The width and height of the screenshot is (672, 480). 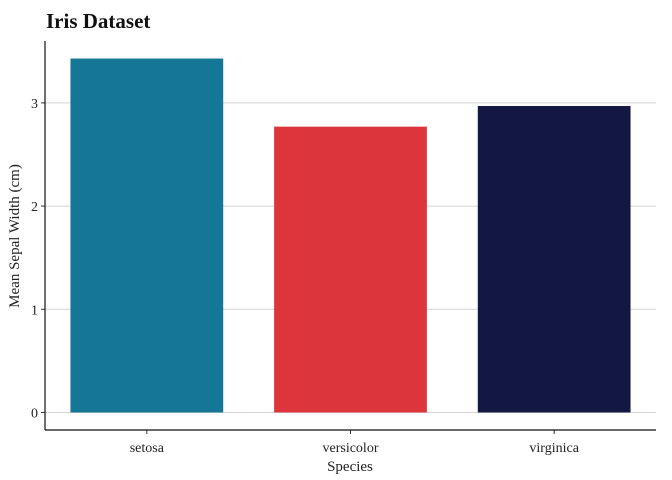 I want to click on y-axis-title: Mean Sepal Width (cm), so click(x=15, y=236).